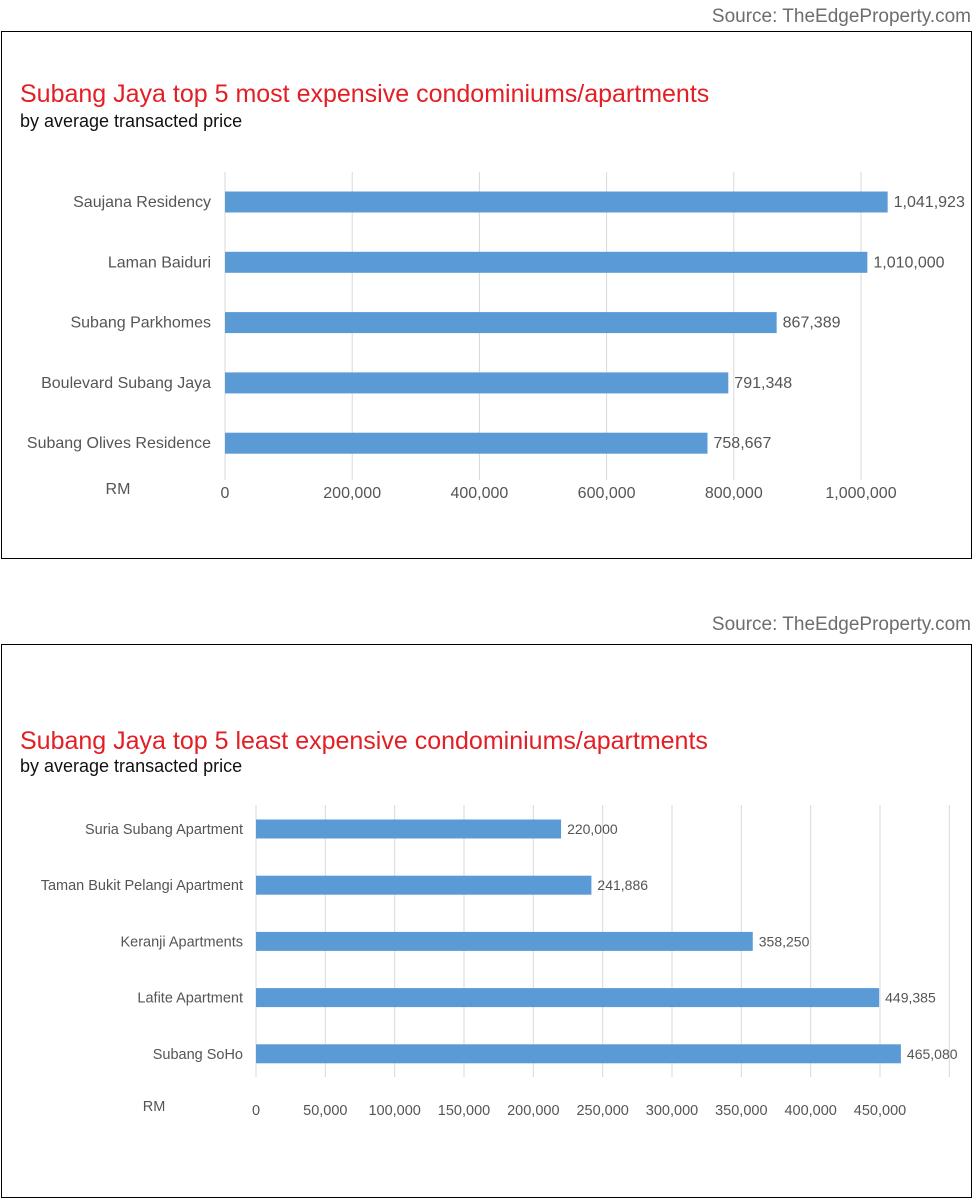  What do you see at coordinates (932, 1054) in the screenshot?
I see `data-label: 465,080` at bounding box center [932, 1054].